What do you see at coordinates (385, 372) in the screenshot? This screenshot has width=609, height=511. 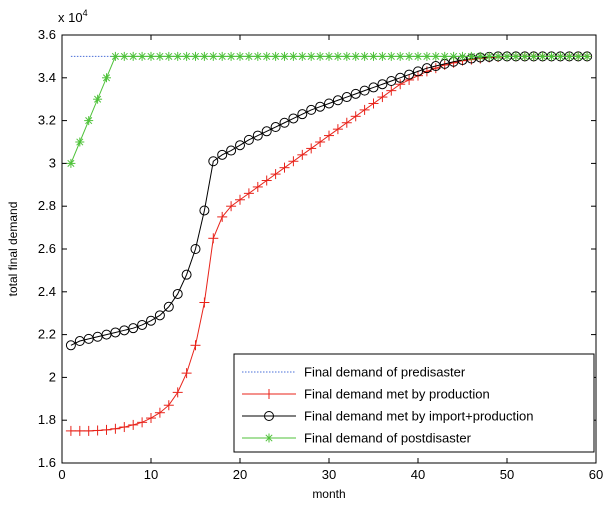 I see `legend-label: Final demand of predisaster` at bounding box center [385, 372].